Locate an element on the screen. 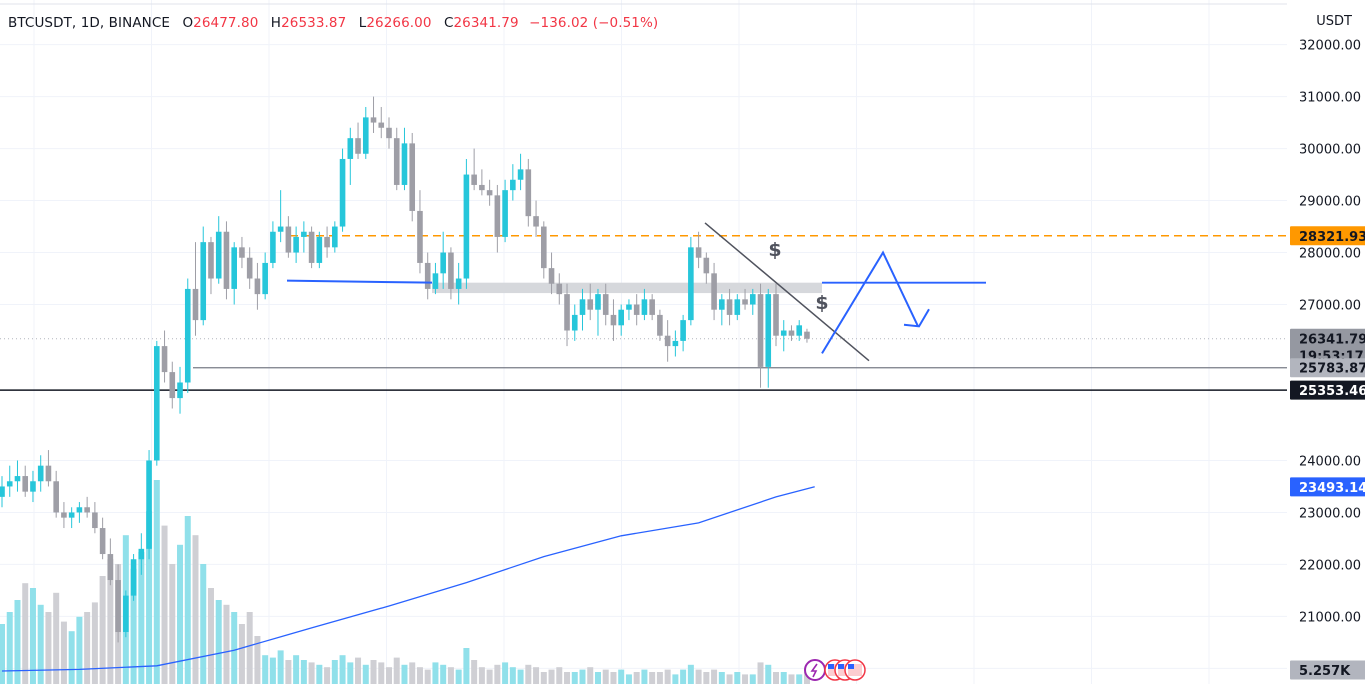 Image resolution: width=1365 pixels, height=684 pixels. price-tag-label: 5.257K is located at coordinates (1325, 671).